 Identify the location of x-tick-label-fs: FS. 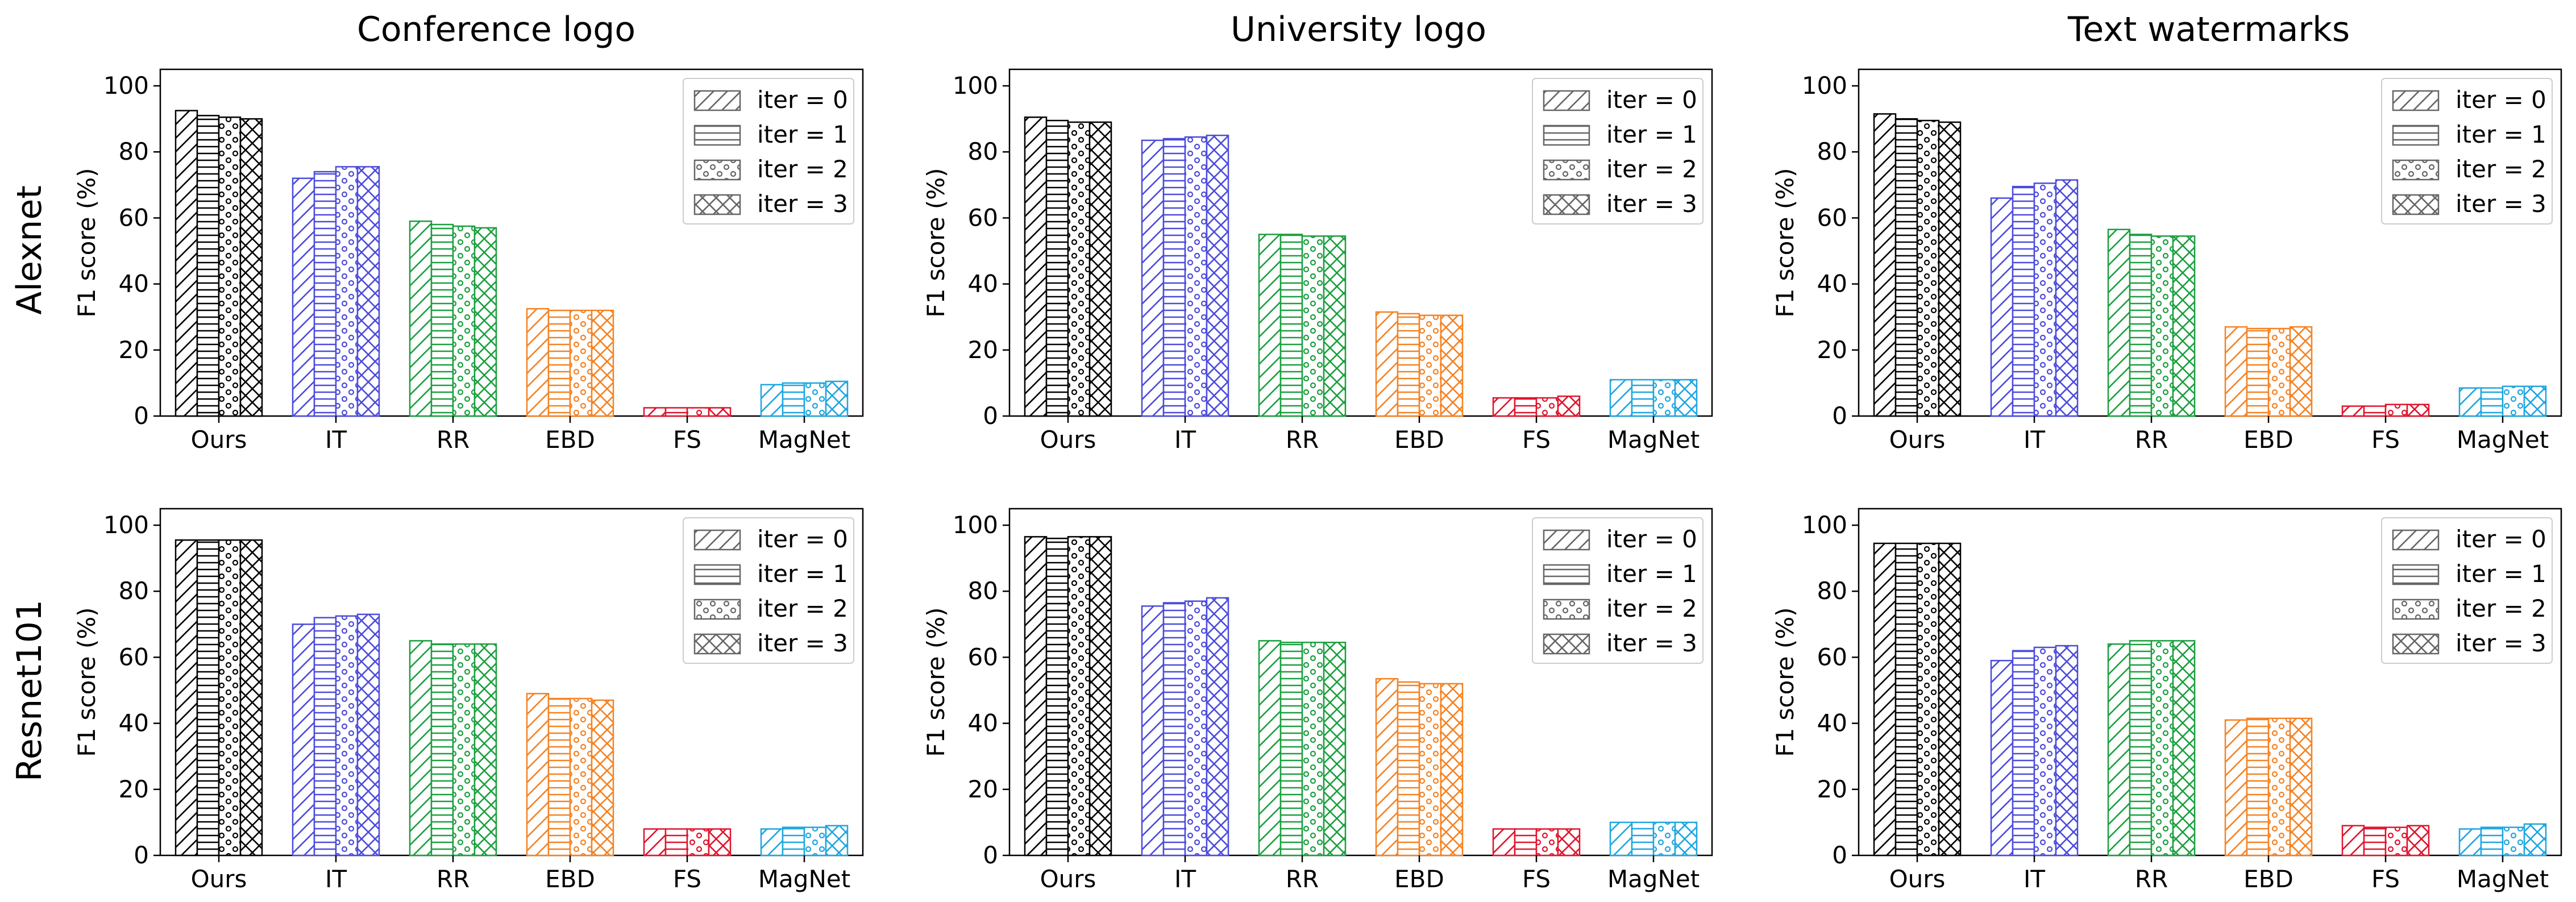
(2385, 440).